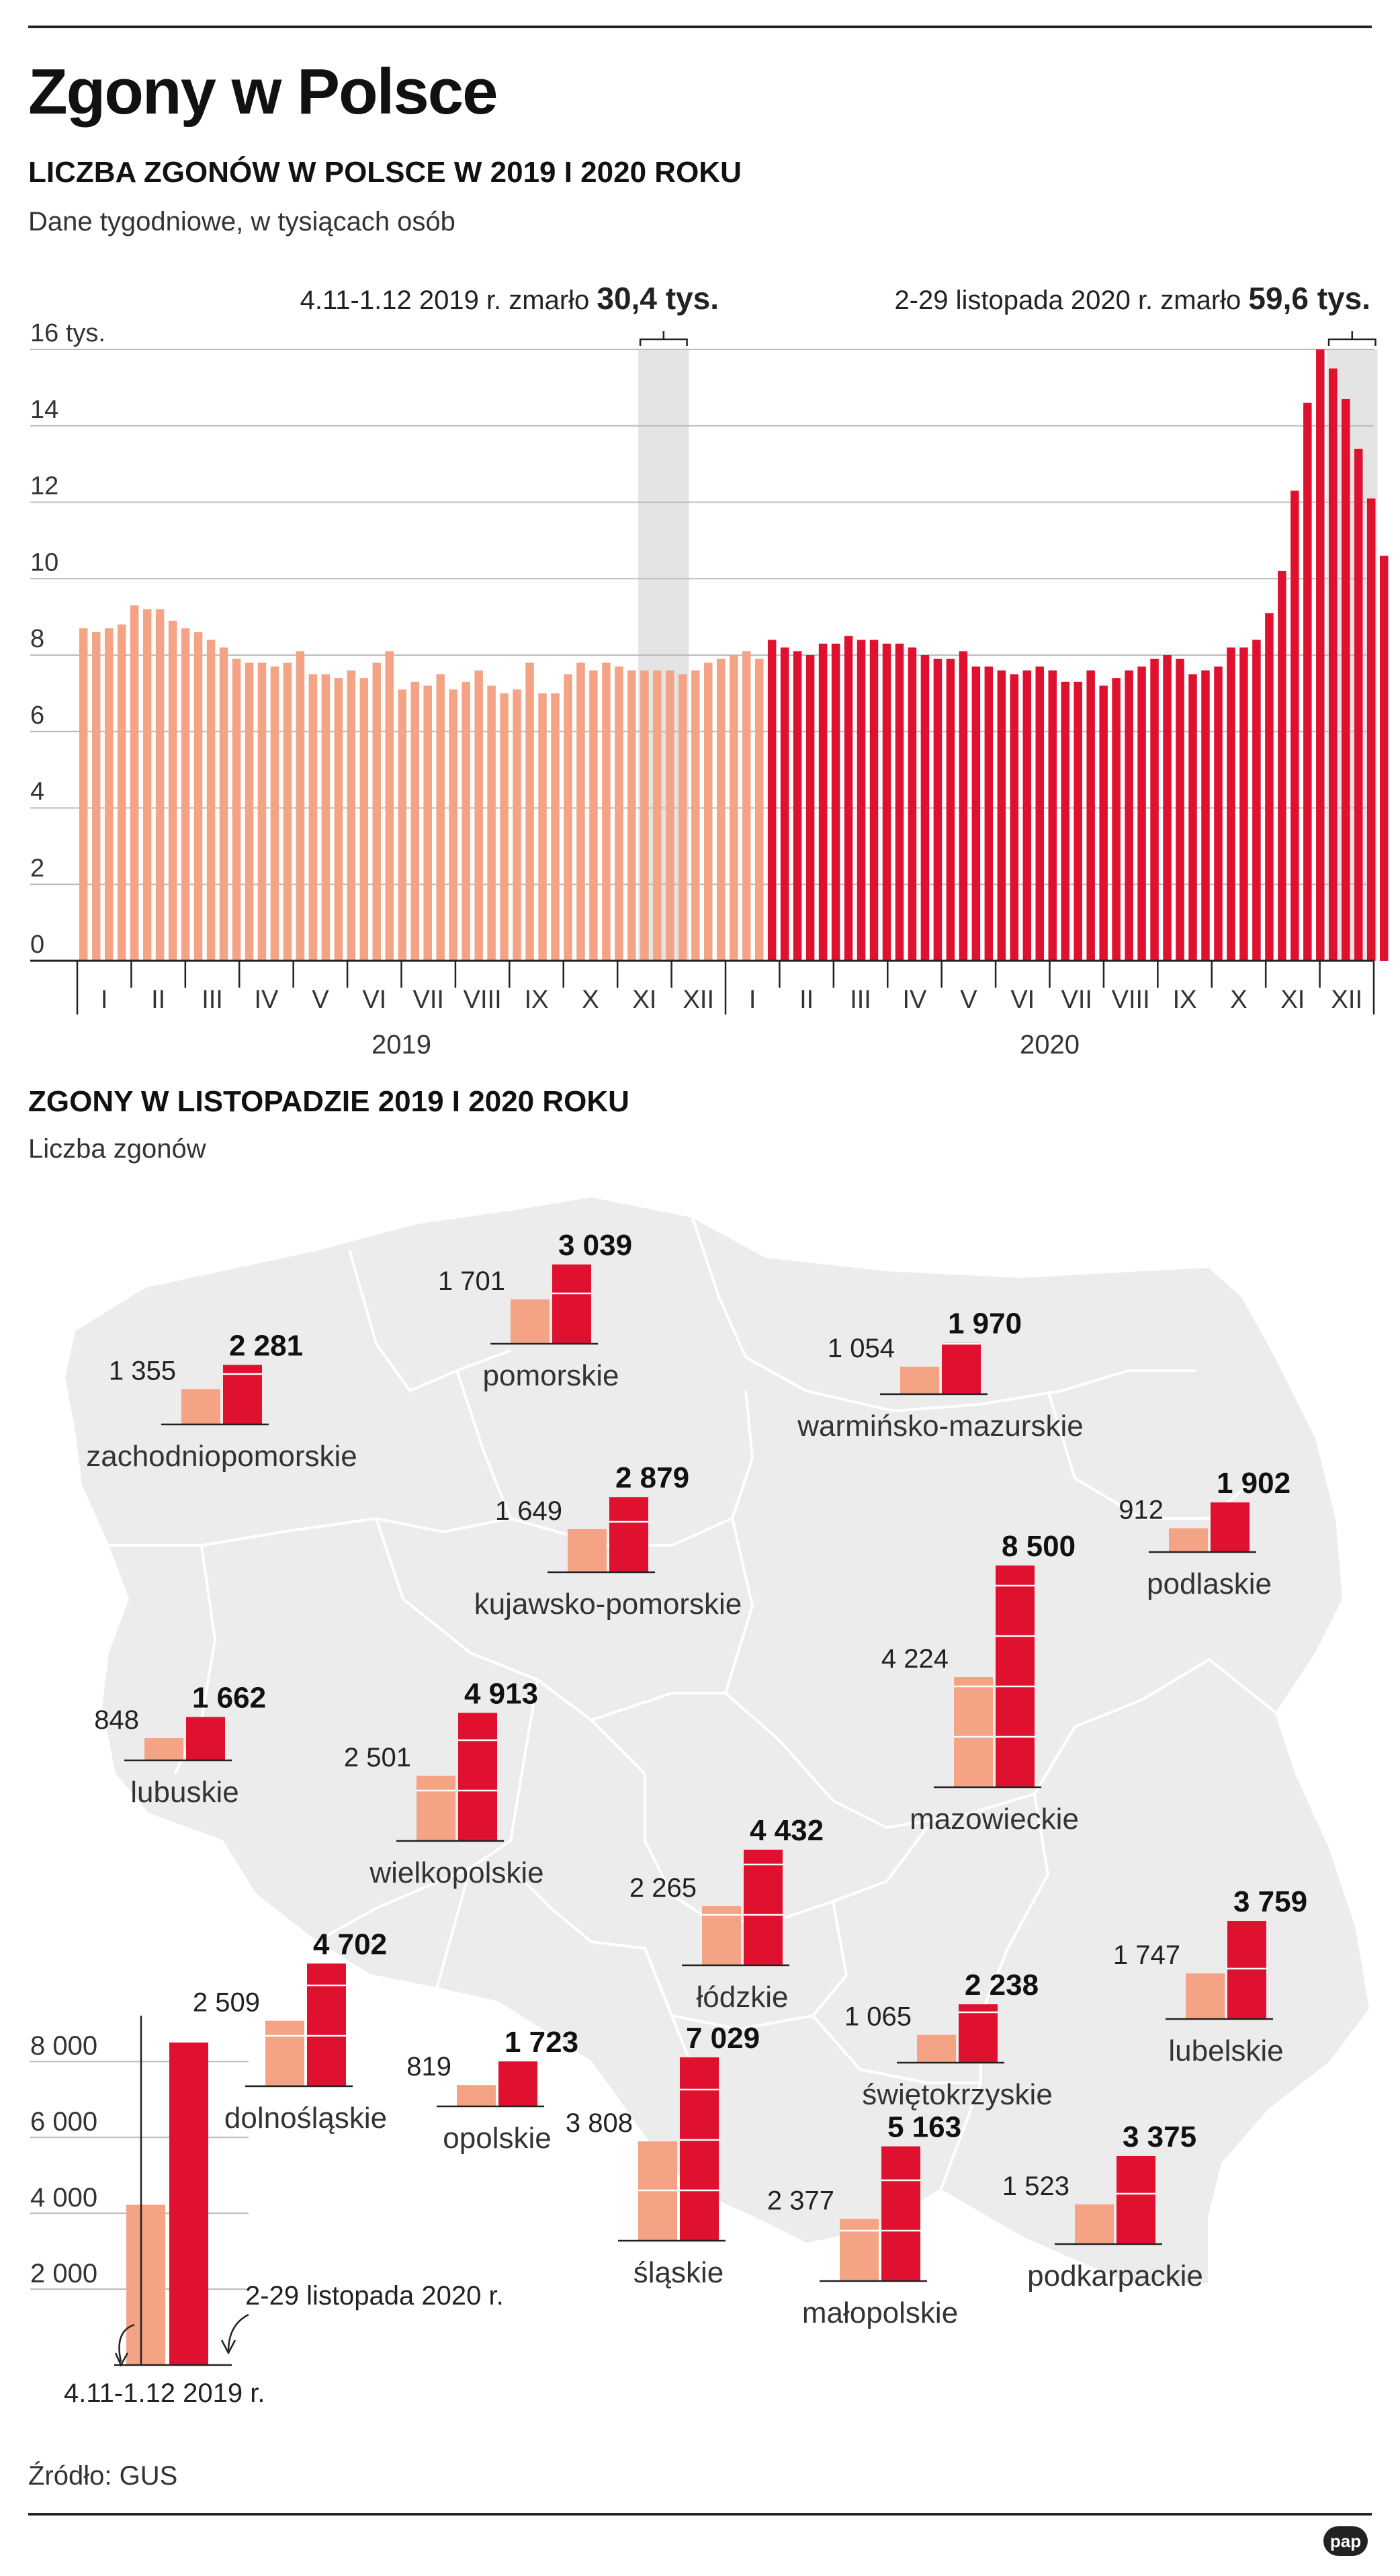  I want to click on annotation-2019: 4.11-1.12 2019 r. zmarło 30,4 tys., so click(510, 298).